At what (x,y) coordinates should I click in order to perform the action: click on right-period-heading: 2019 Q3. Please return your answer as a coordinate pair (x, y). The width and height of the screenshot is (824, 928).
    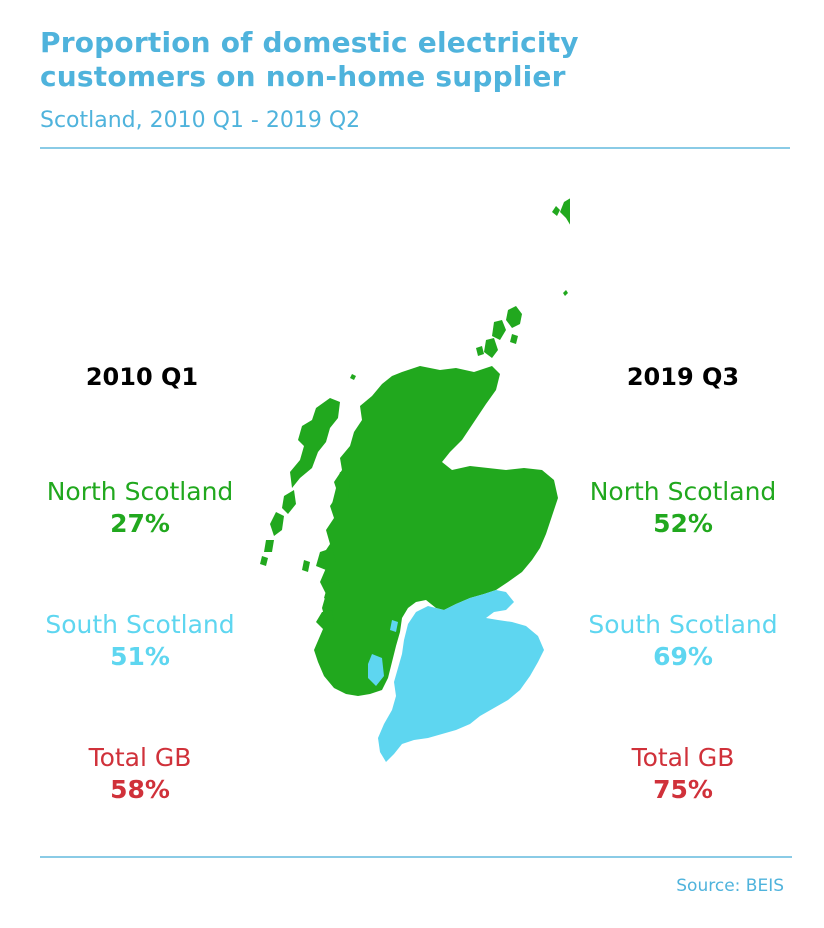
    Looking at the image, I should click on (683, 377).